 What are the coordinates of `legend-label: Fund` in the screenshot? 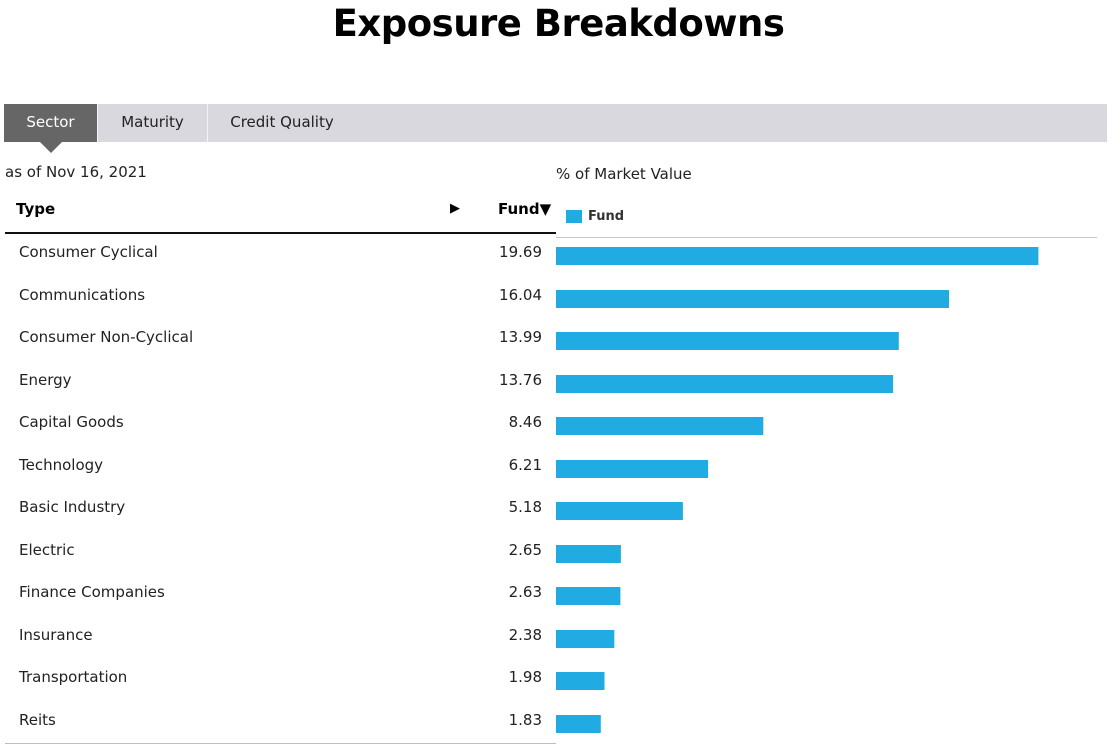 It's located at (606, 216).